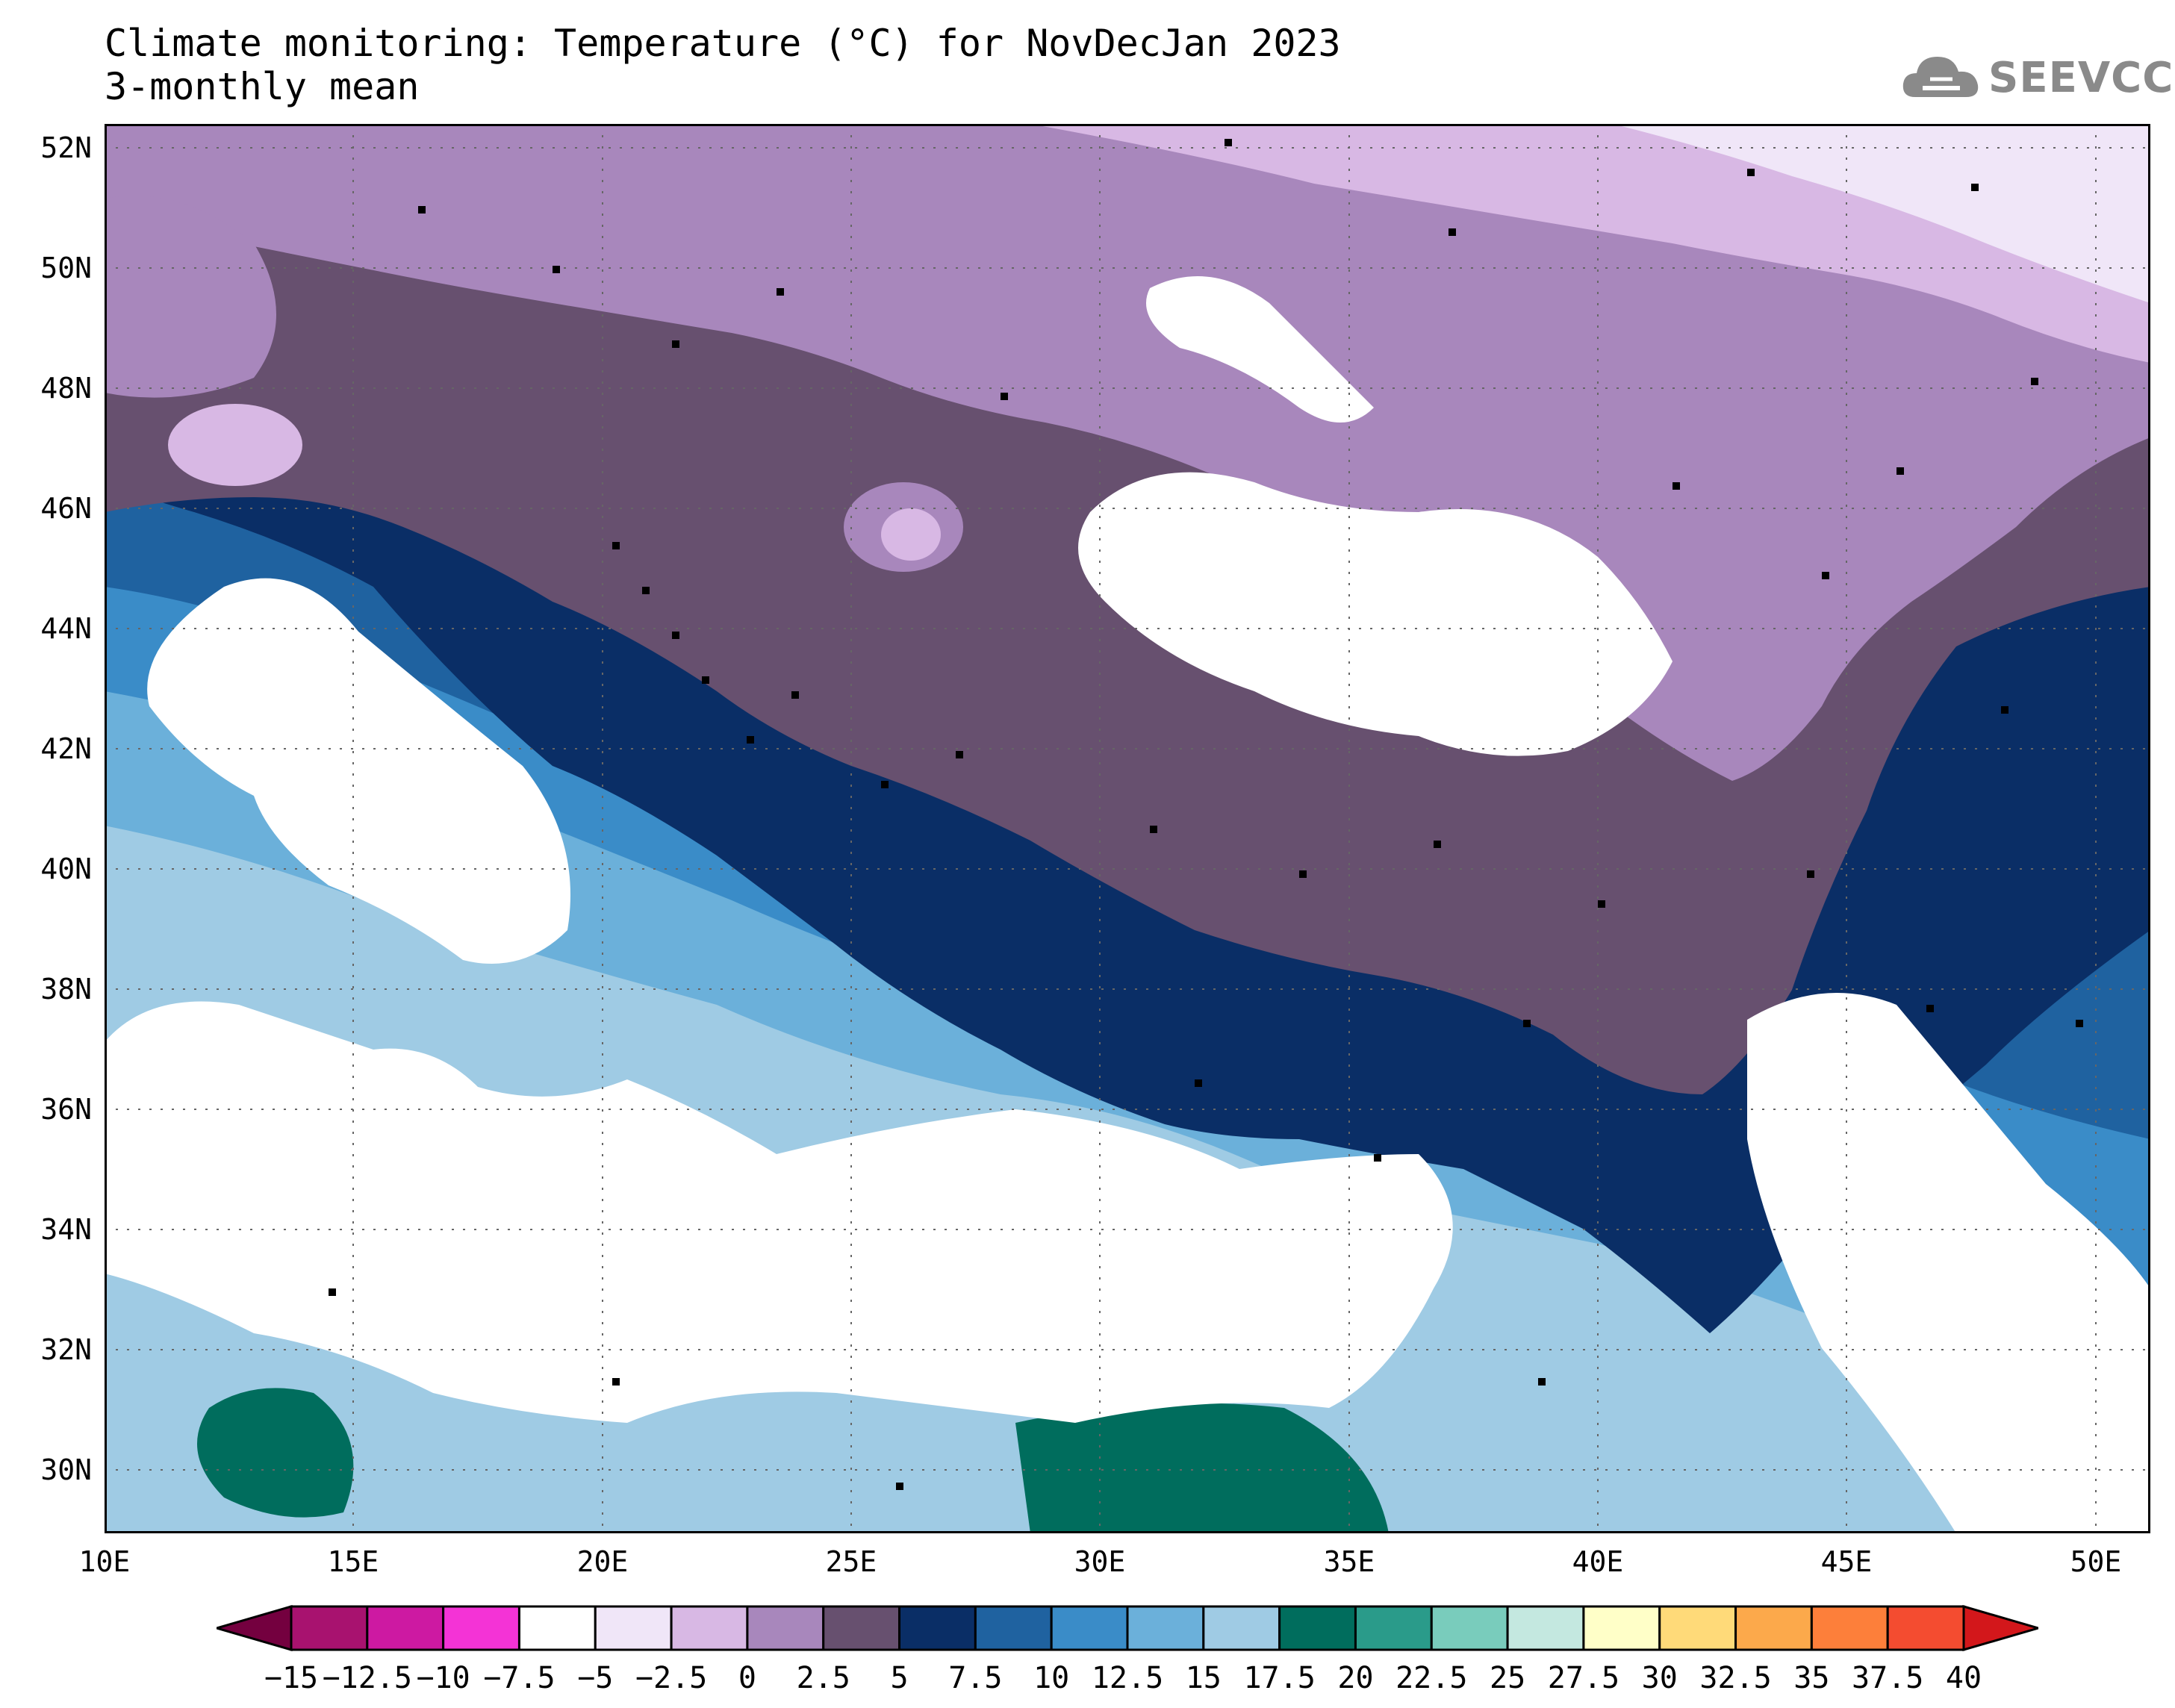 The image size is (2175, 1708). I want to click on lat-label-34n: 34N, so click(66, 1229).